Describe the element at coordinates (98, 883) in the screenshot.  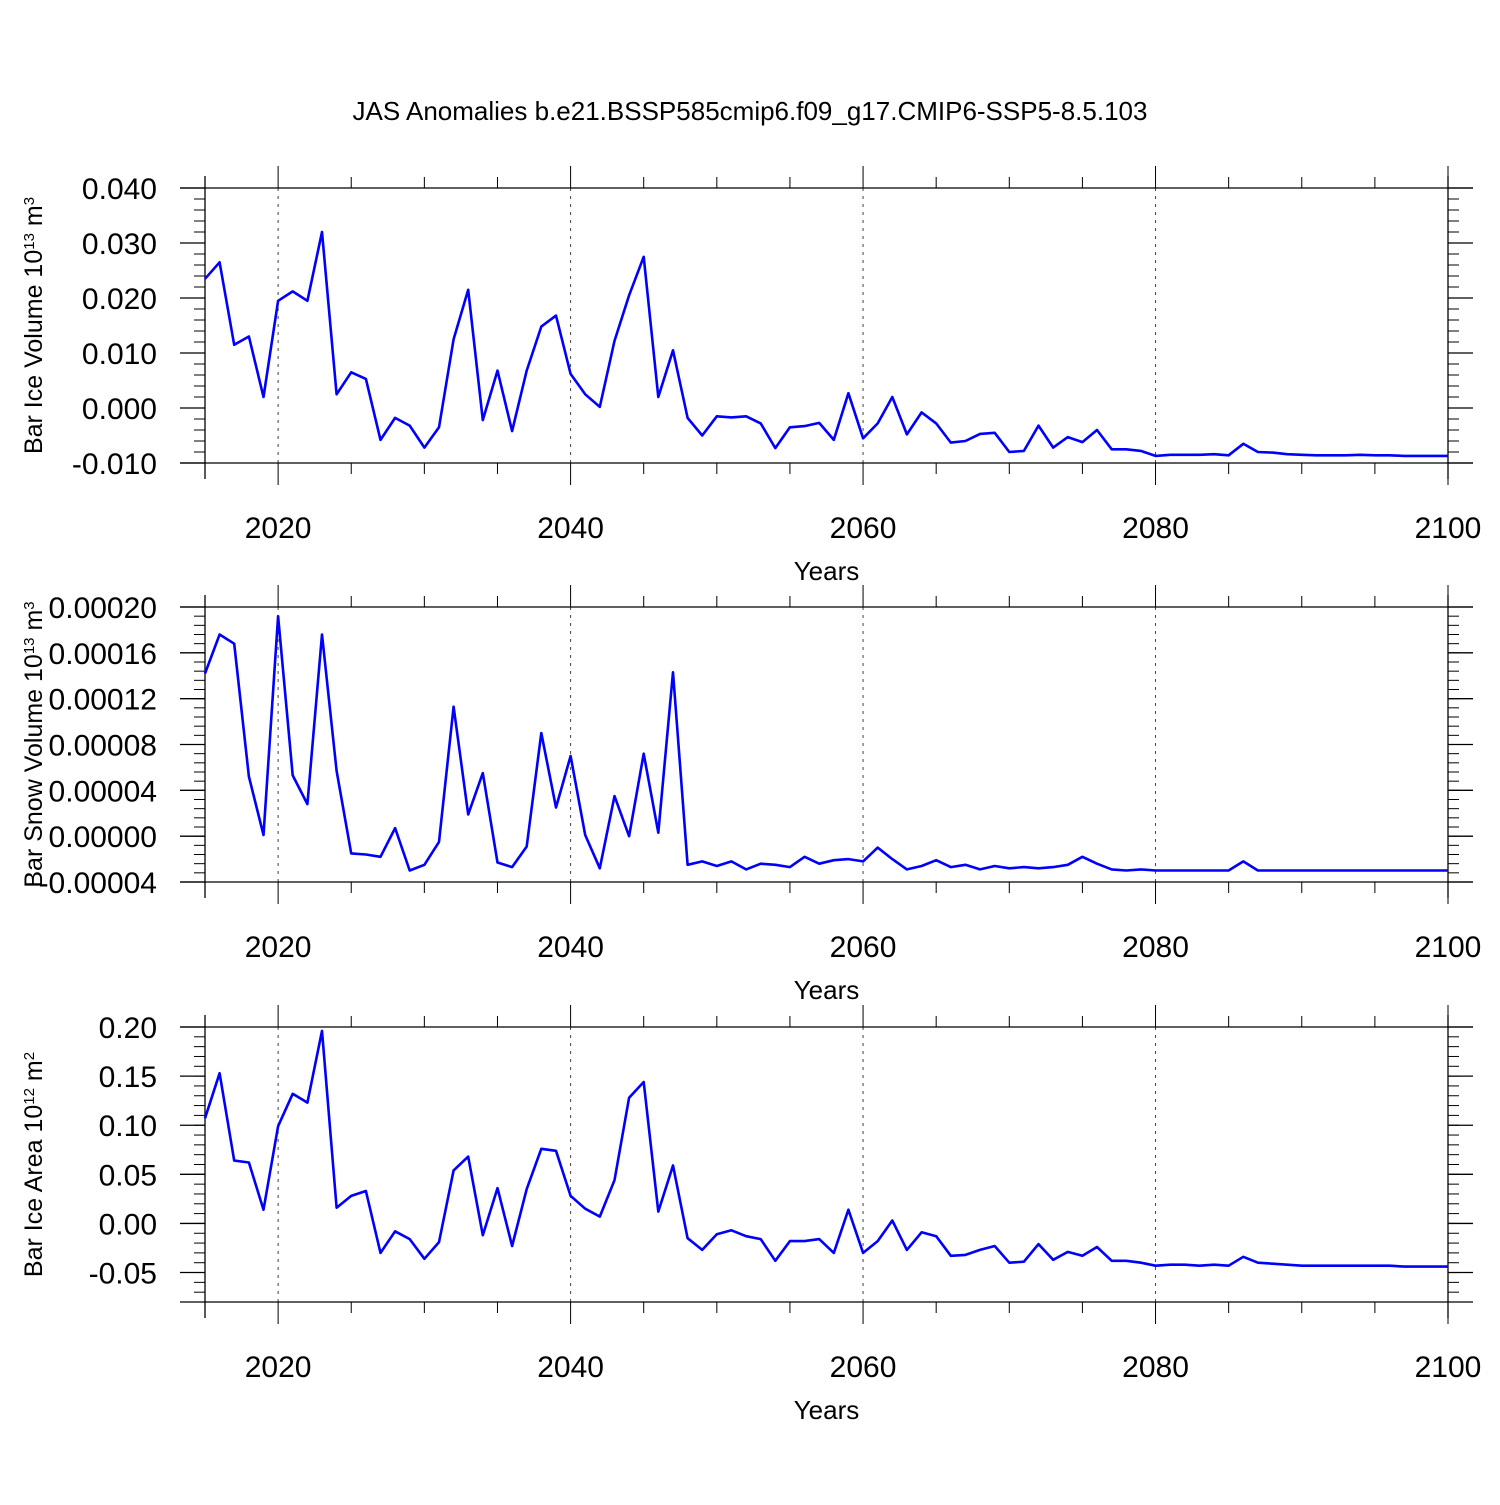
I see `y-tick-label: -0.00004` at that location.